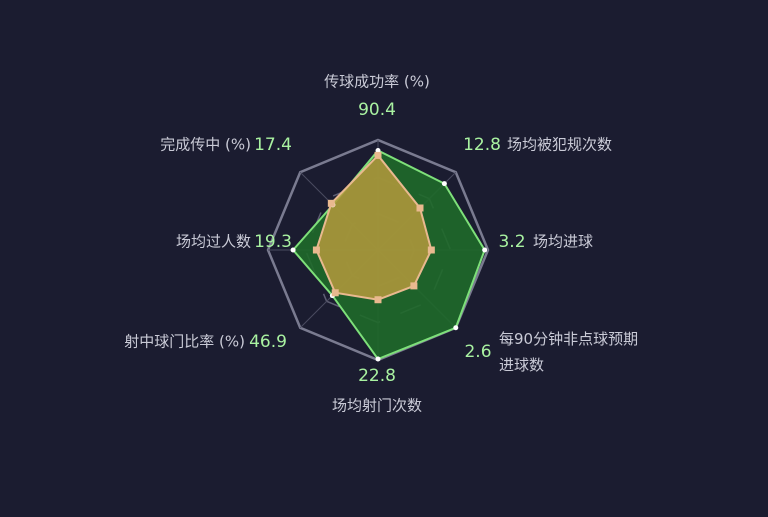 The width and height of the screenshot is (768, 517). What do you see at coordinates (273, 145) in the screenshot?
I see `value-label: 17.4` at bounding box center [273, 145].